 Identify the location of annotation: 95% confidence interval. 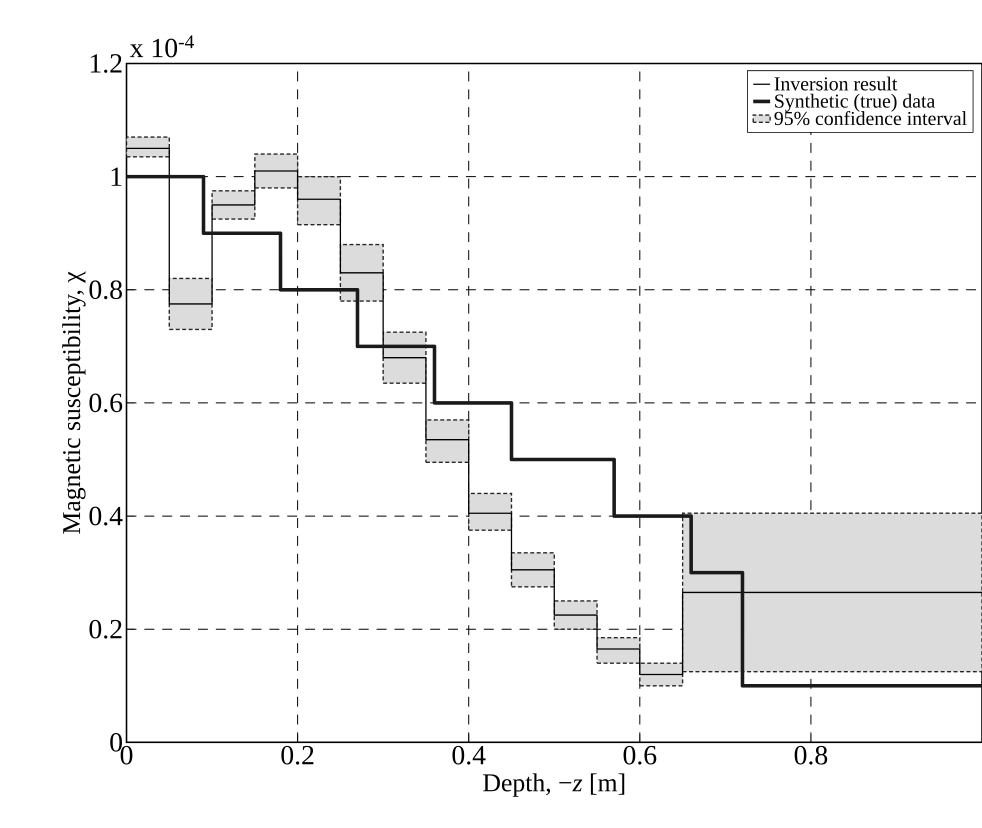
(870, 118).